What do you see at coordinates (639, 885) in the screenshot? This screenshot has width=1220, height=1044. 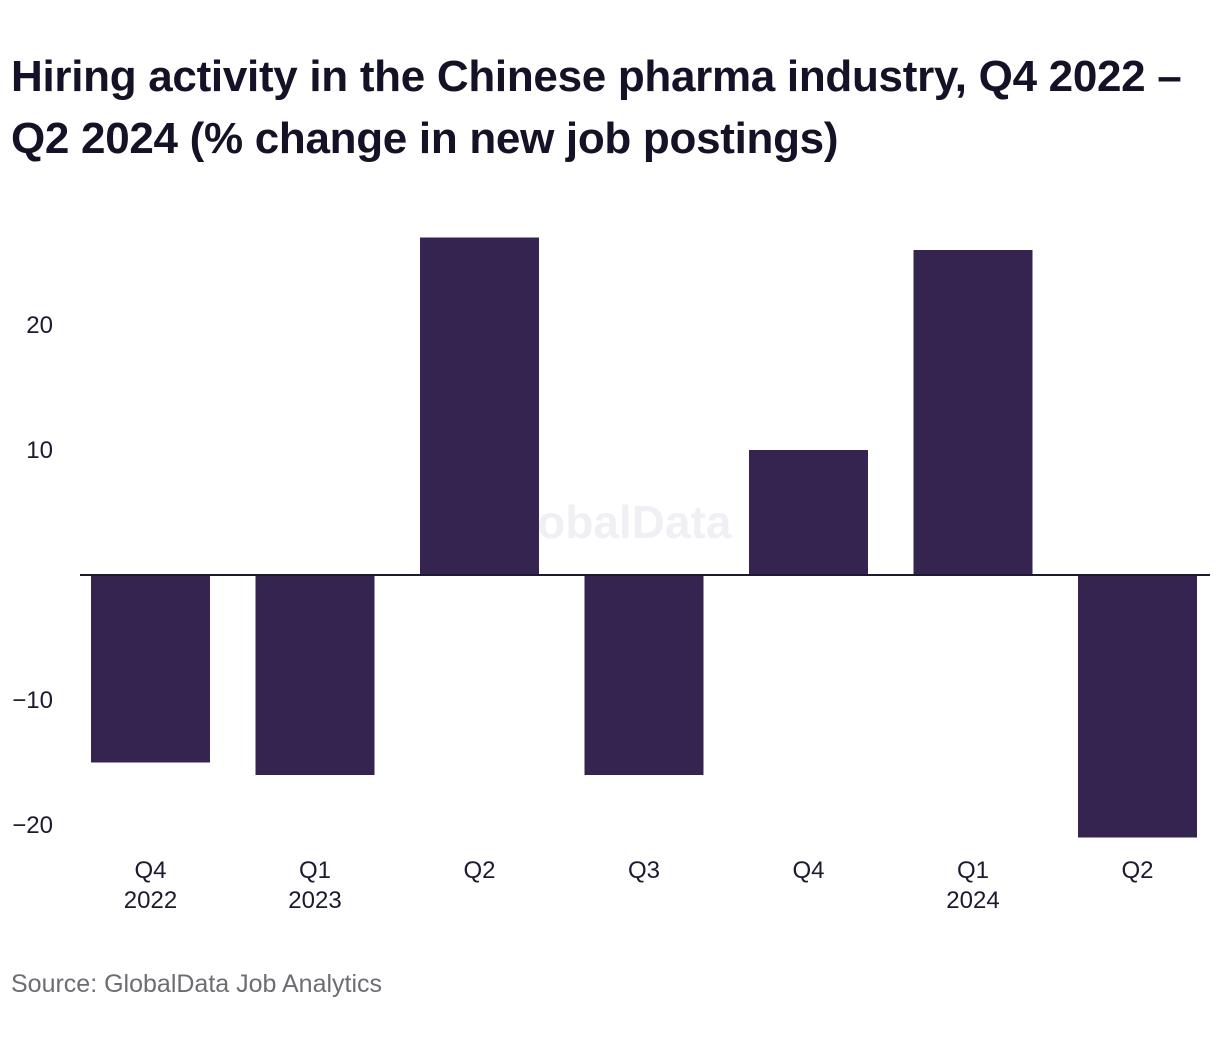 I see `x-axis-ticks: Q4 2022 Q1 2023 Q2 Q3 Q4 Q1 2024 Q2` at bounding box center [639, 885].